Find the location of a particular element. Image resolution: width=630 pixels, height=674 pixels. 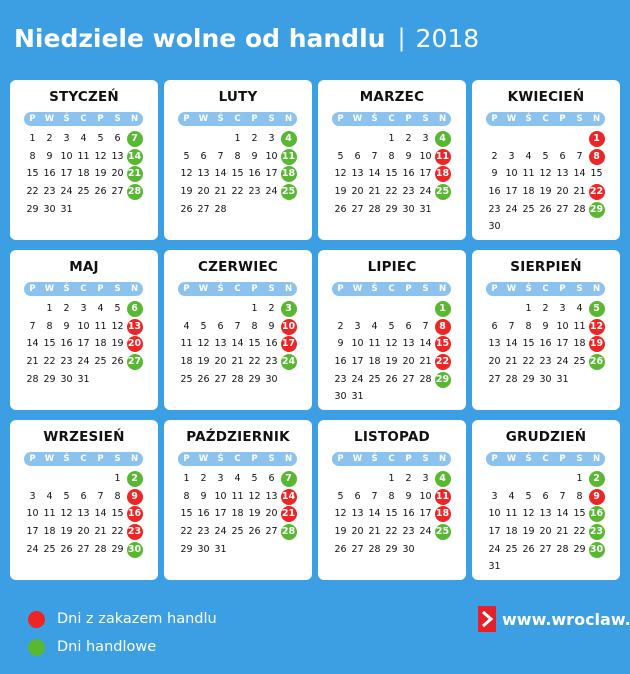

day-cell: 16 is located at coordinates (254, 174).